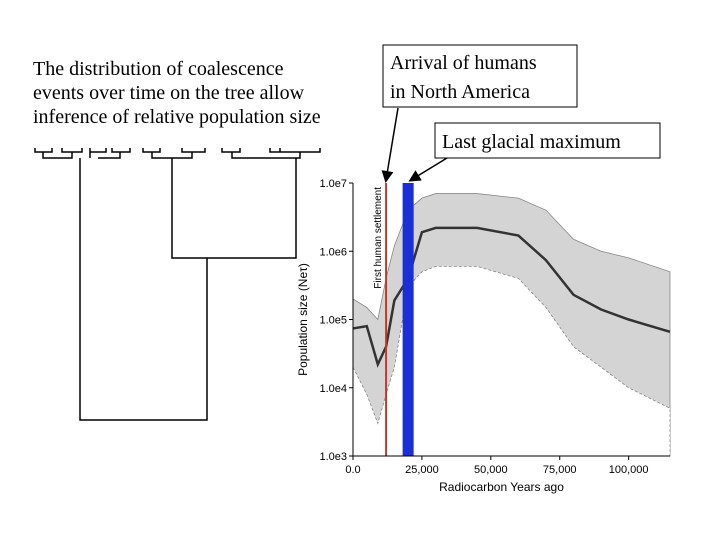 The width and height of the screenshot is (720, 540). Describe the element at coordinates (352, 470) in the screenshot. I see `x-tick-label: 0.0` at that location.